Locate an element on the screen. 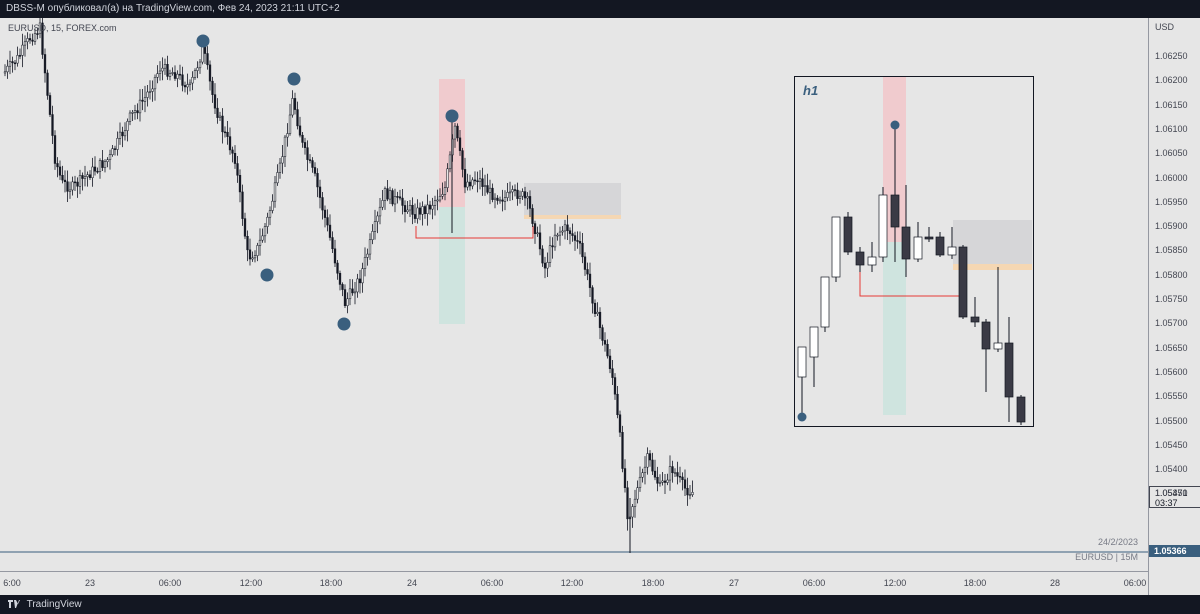  price-tick: 1.05800 is located at coordinates (1171, 274).